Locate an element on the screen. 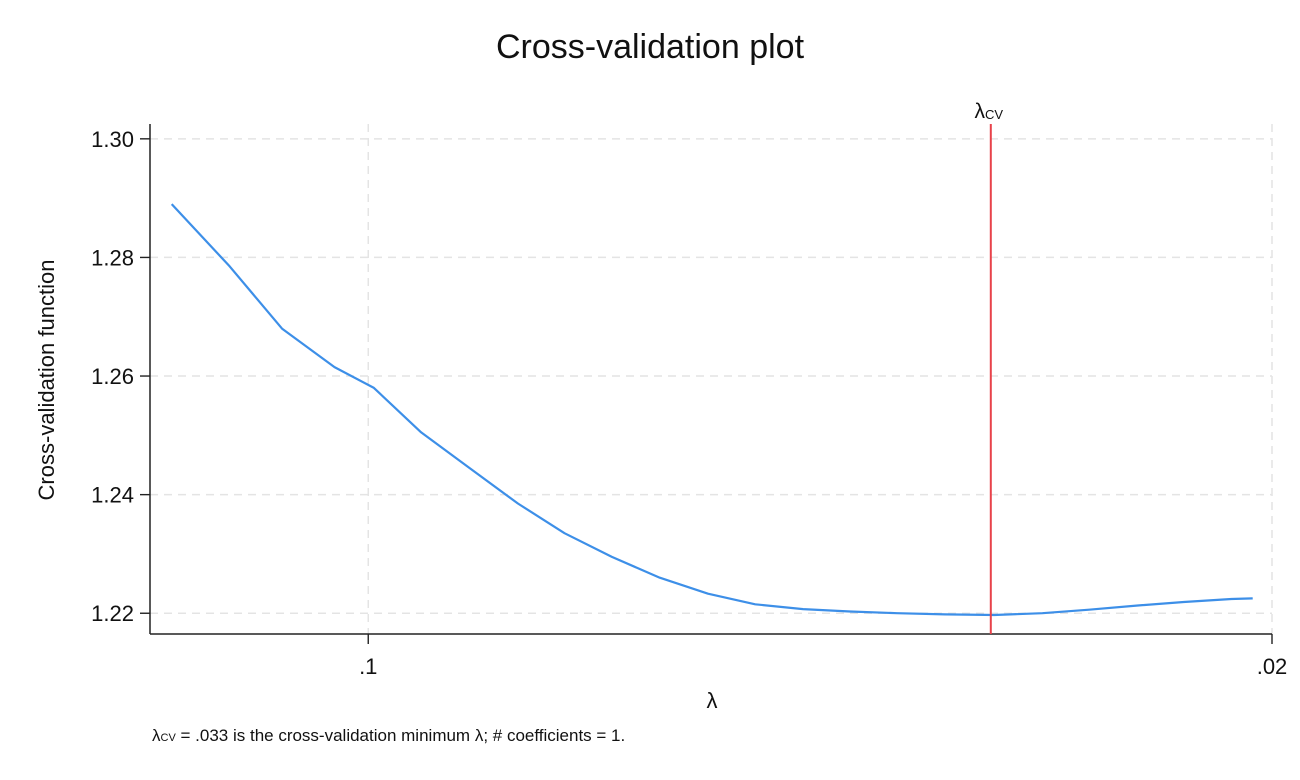 This screenshot has width=1300, height=780. chart-title: Cross-validation plot is located at coordinates (650, 47).